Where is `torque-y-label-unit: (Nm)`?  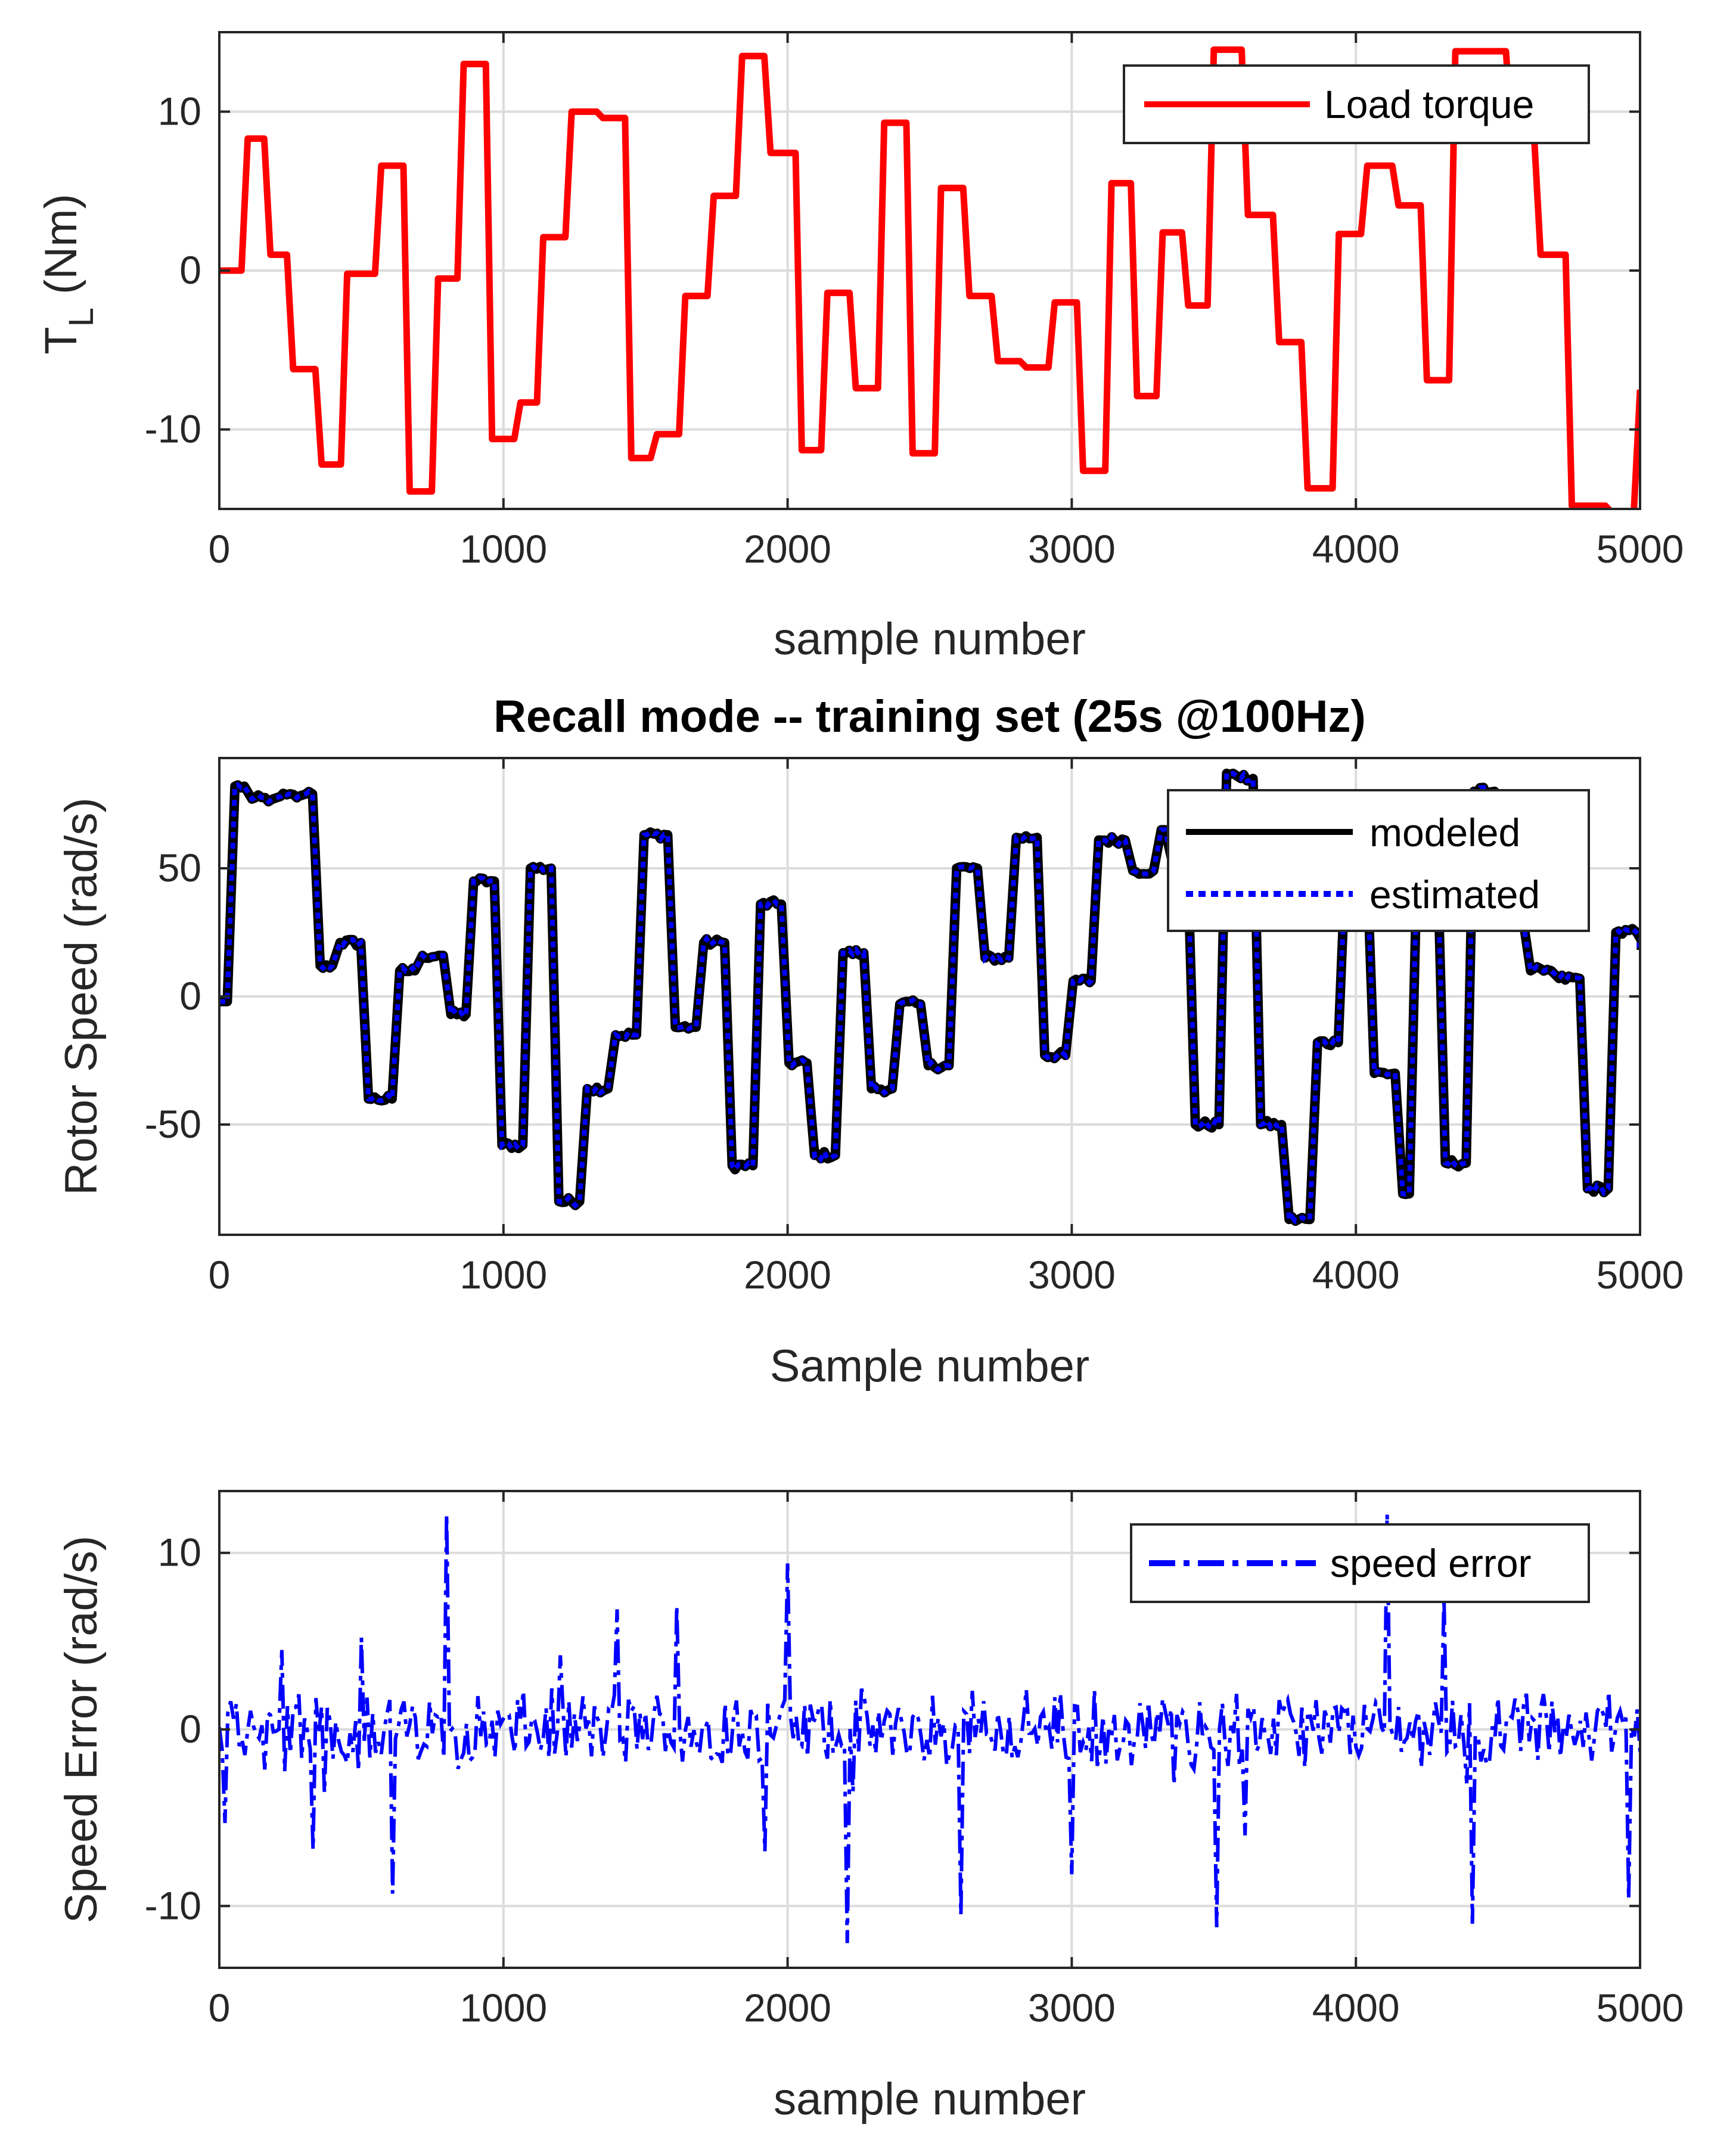 torque-y-label-unit: (Nm) is located at coordinates (61, 244).